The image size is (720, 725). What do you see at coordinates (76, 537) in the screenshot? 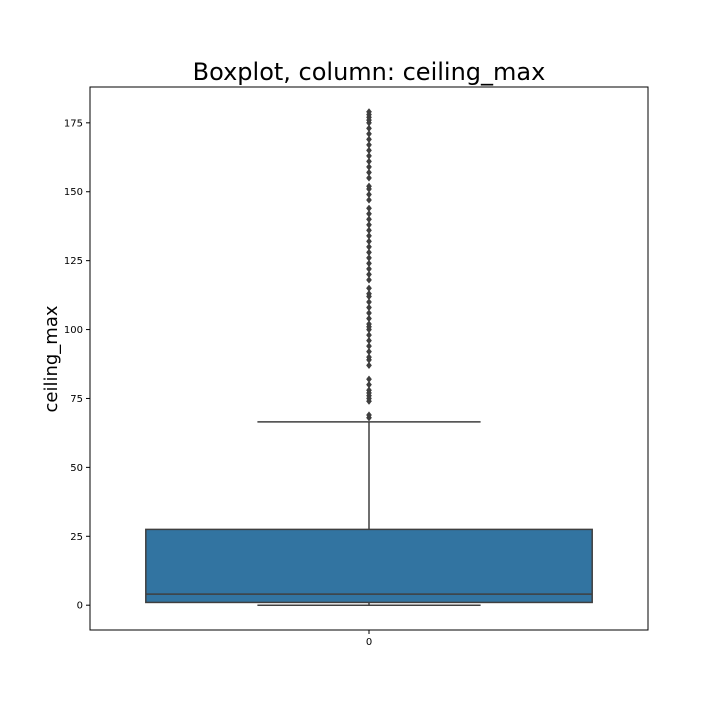
I see `y-tick-label: 25` at bounding box center [76, 537].